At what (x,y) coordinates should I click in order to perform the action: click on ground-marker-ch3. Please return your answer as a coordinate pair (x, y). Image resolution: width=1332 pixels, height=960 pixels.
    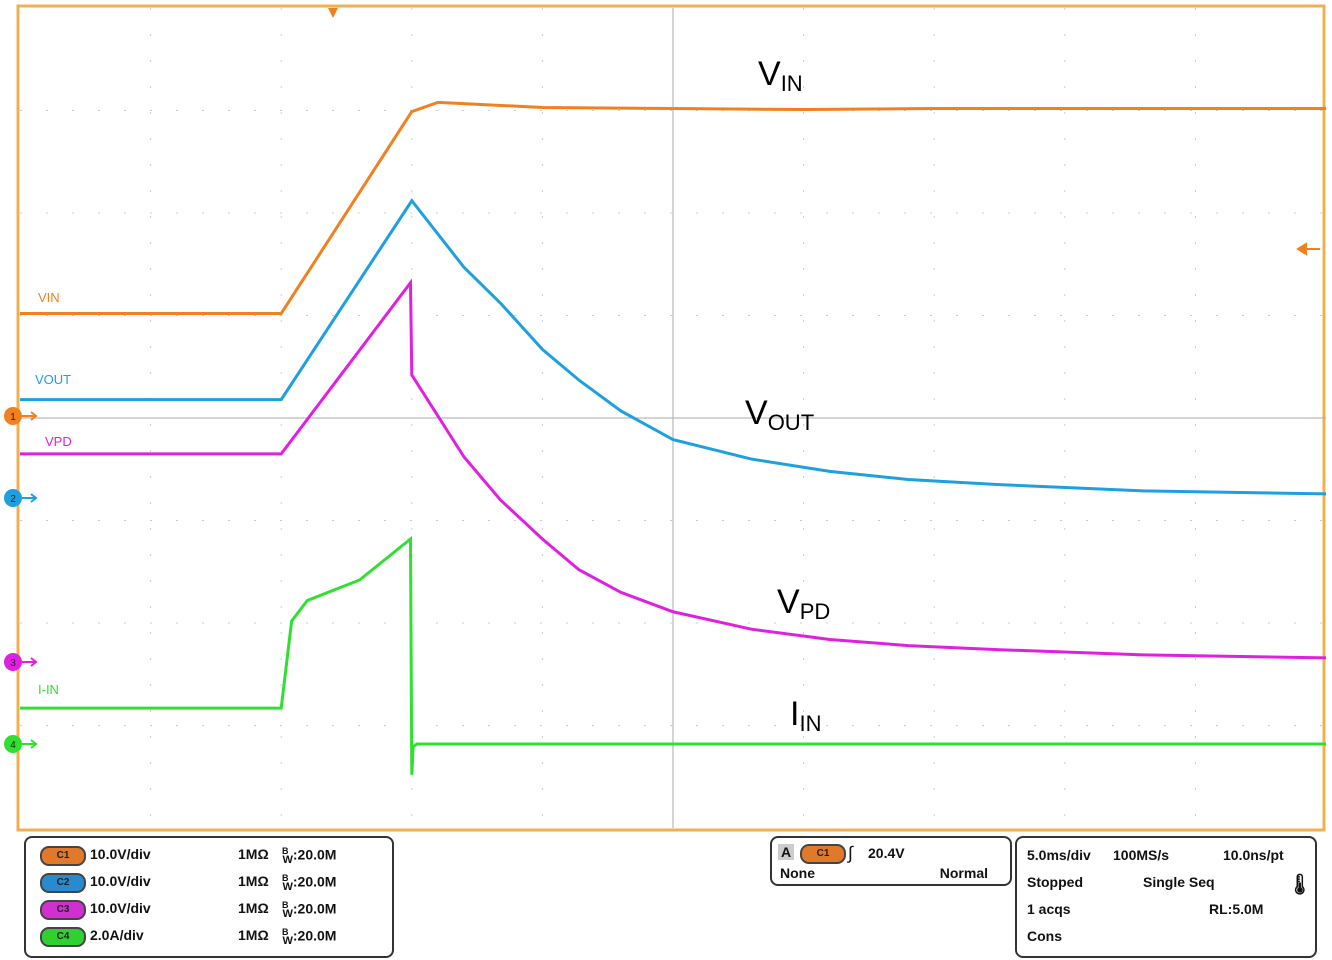
    Looking at the image, I should click on (13, 662).